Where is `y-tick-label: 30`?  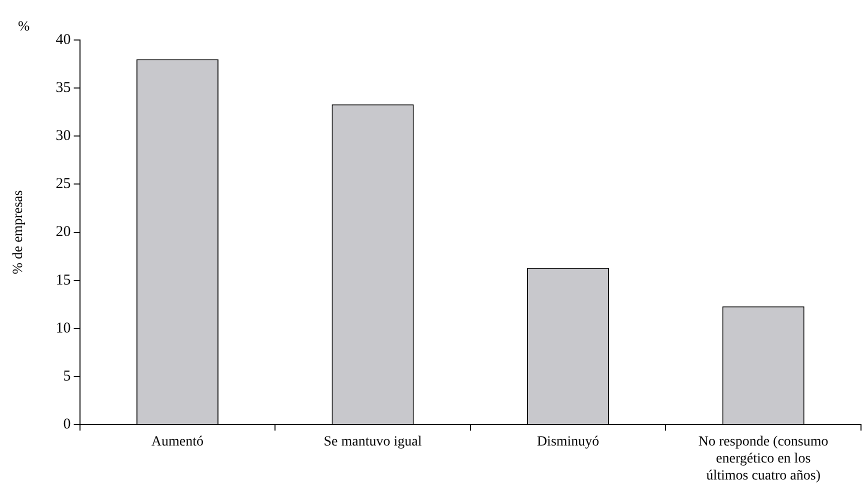
y-tick-label: 30 is located at coordinates (63, 136).